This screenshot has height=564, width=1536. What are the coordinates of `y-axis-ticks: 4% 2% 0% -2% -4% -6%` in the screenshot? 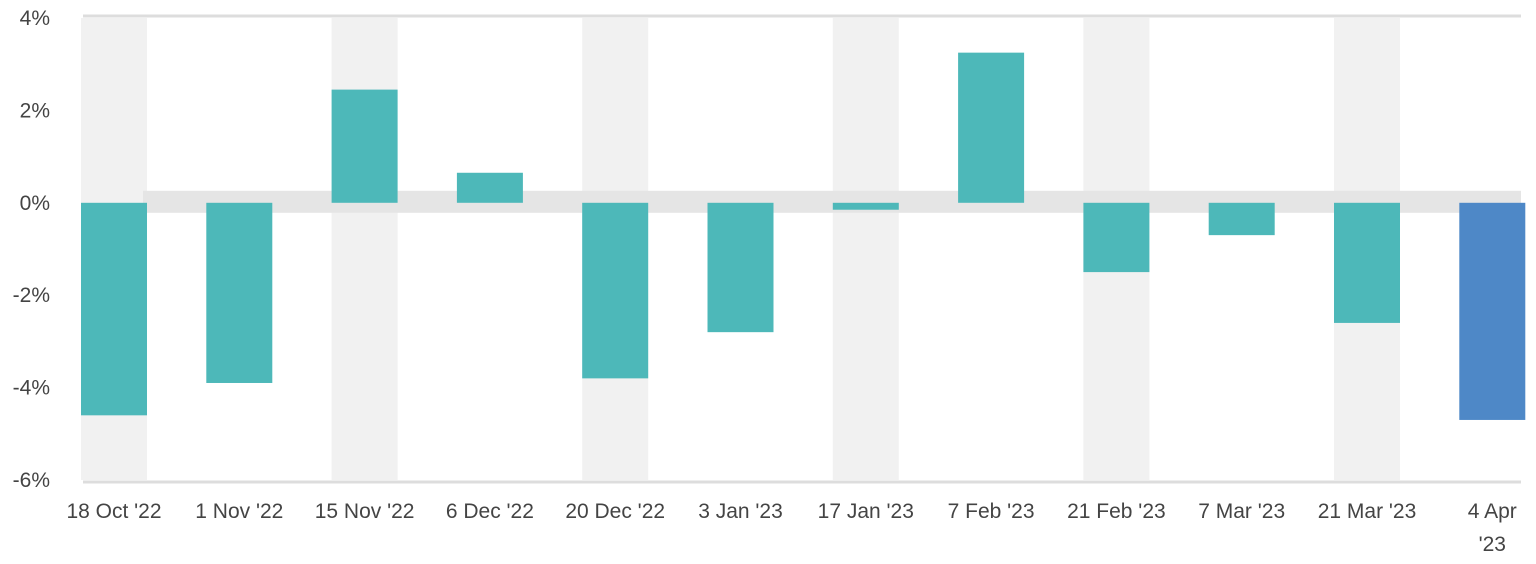 It's located at (31, 249).